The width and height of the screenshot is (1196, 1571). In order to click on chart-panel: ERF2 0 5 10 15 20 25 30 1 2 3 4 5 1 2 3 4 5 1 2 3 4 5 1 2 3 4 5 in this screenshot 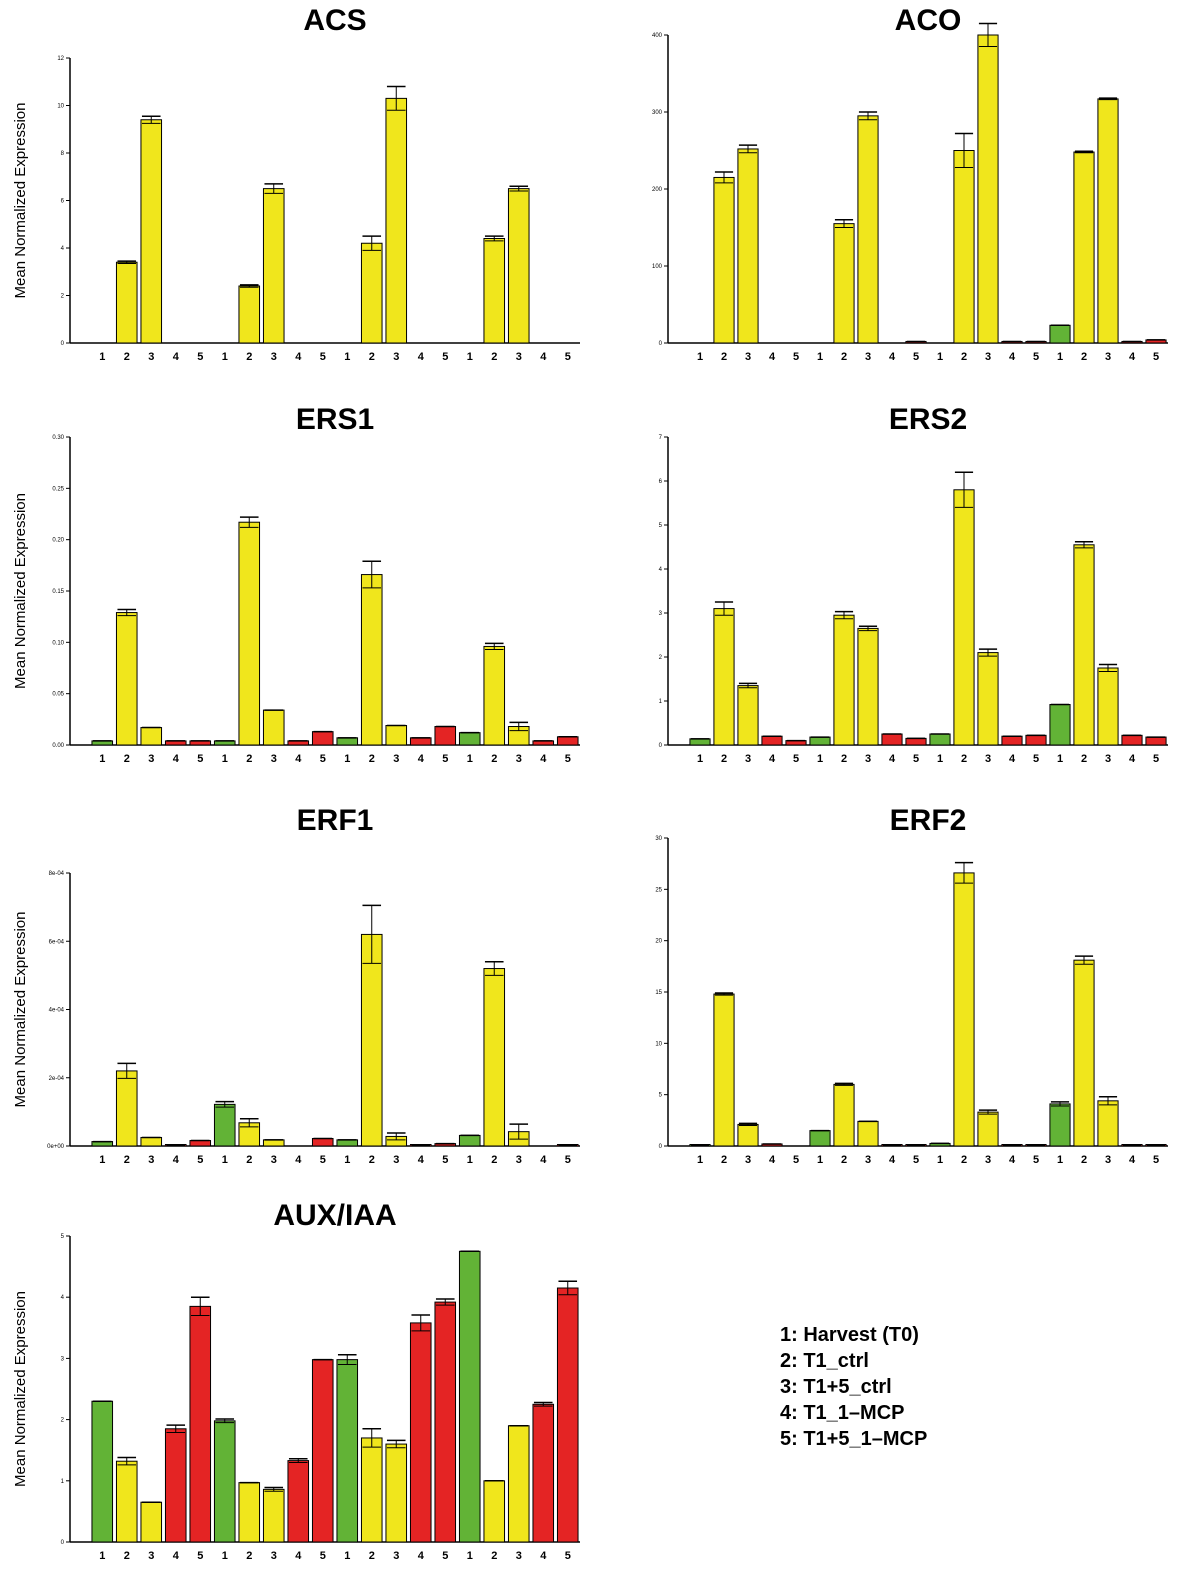, I will do `click(911, 985)`.